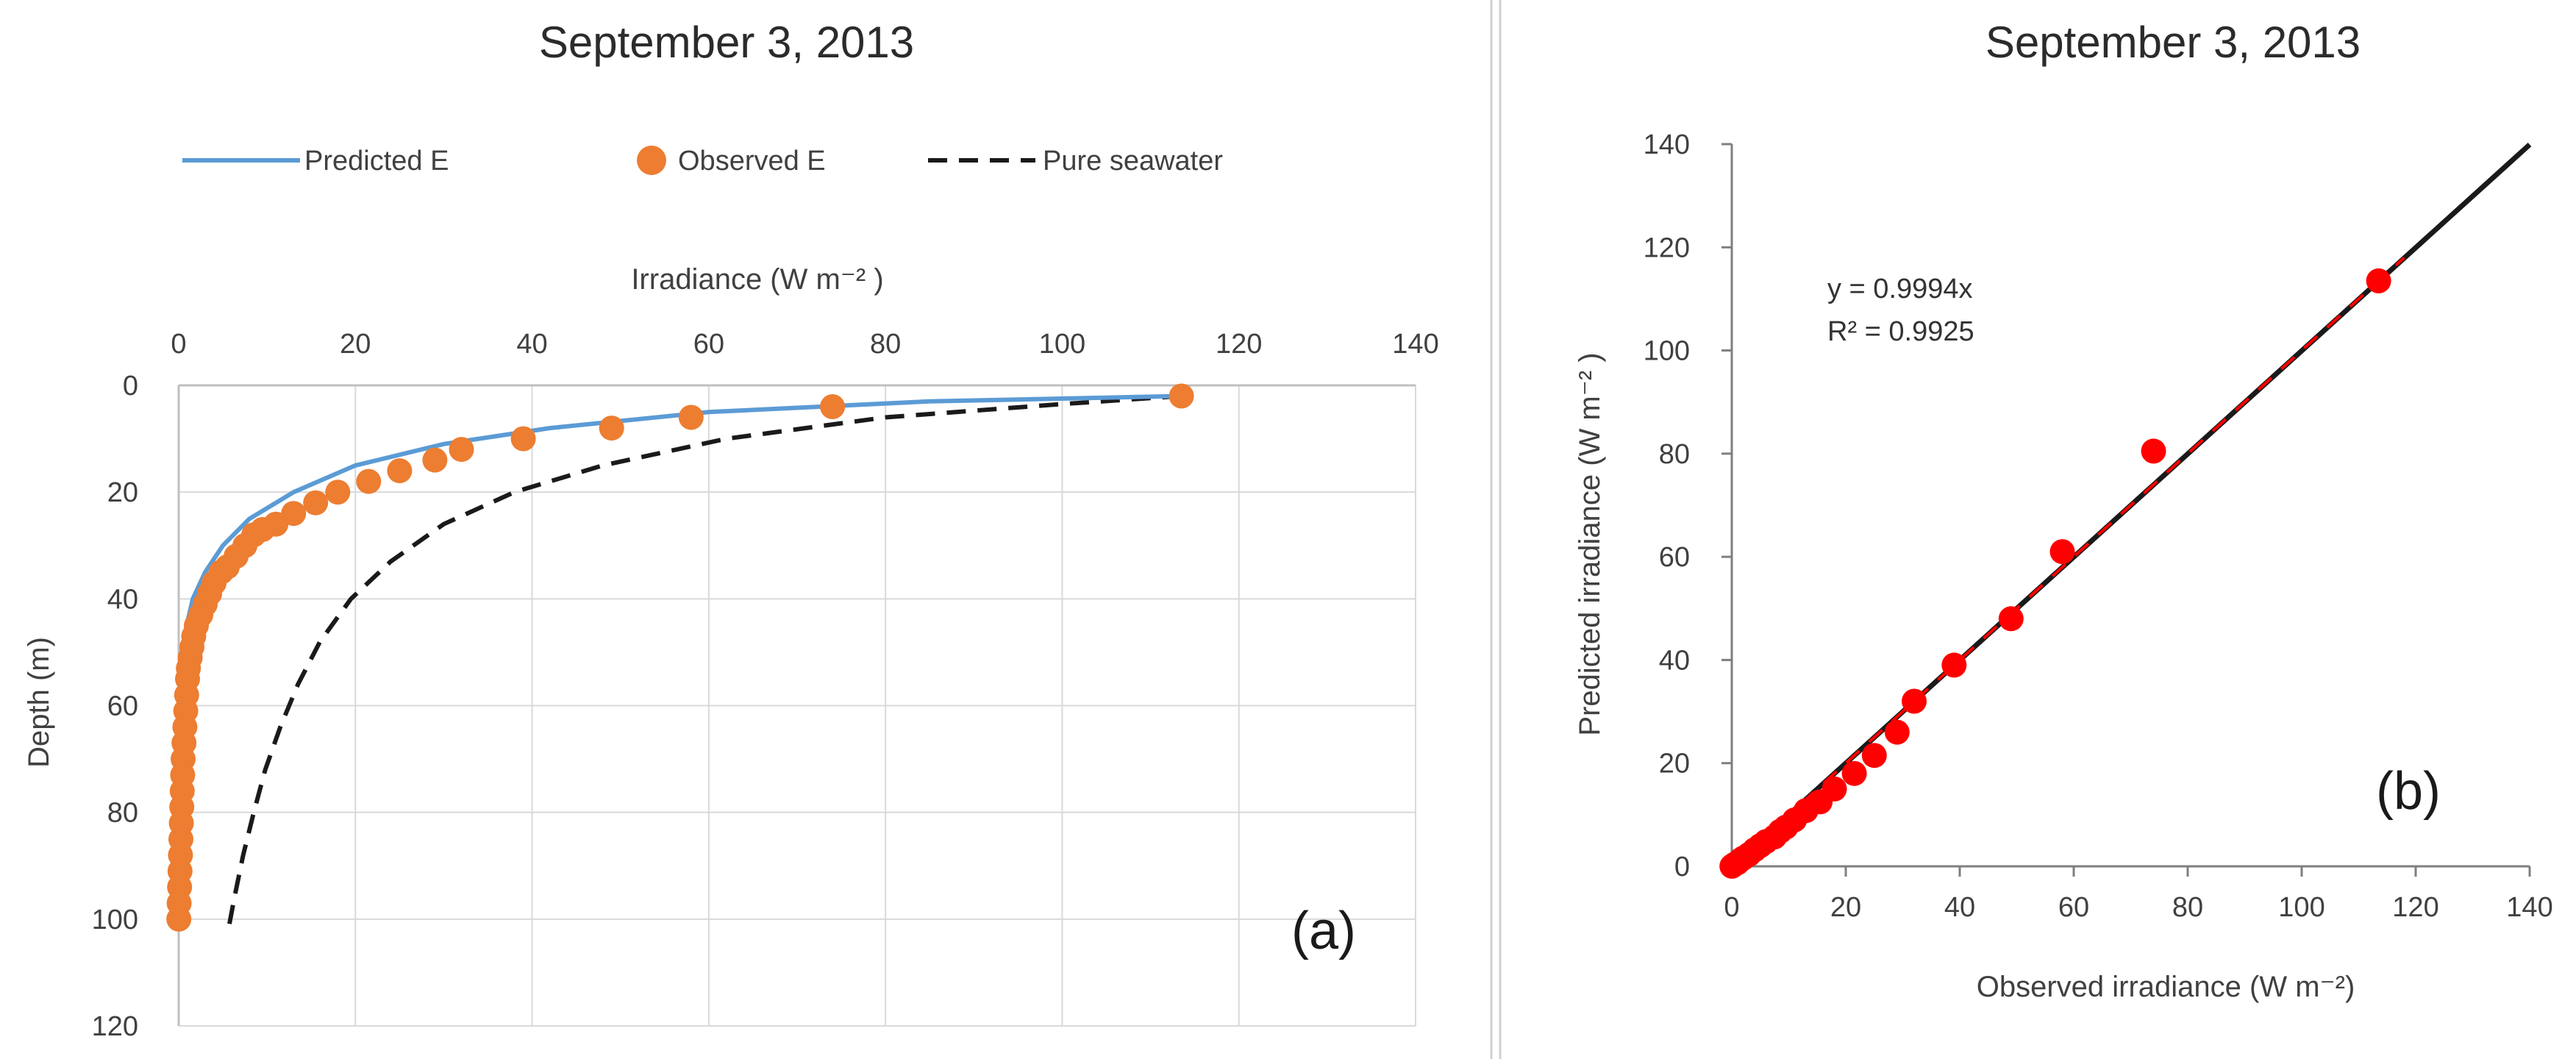 The image size is (2576, 1059). Describe the element at coordinates (355, 345) in the screenshot. I see `chart-a-x-tick-label: 20` at that location.